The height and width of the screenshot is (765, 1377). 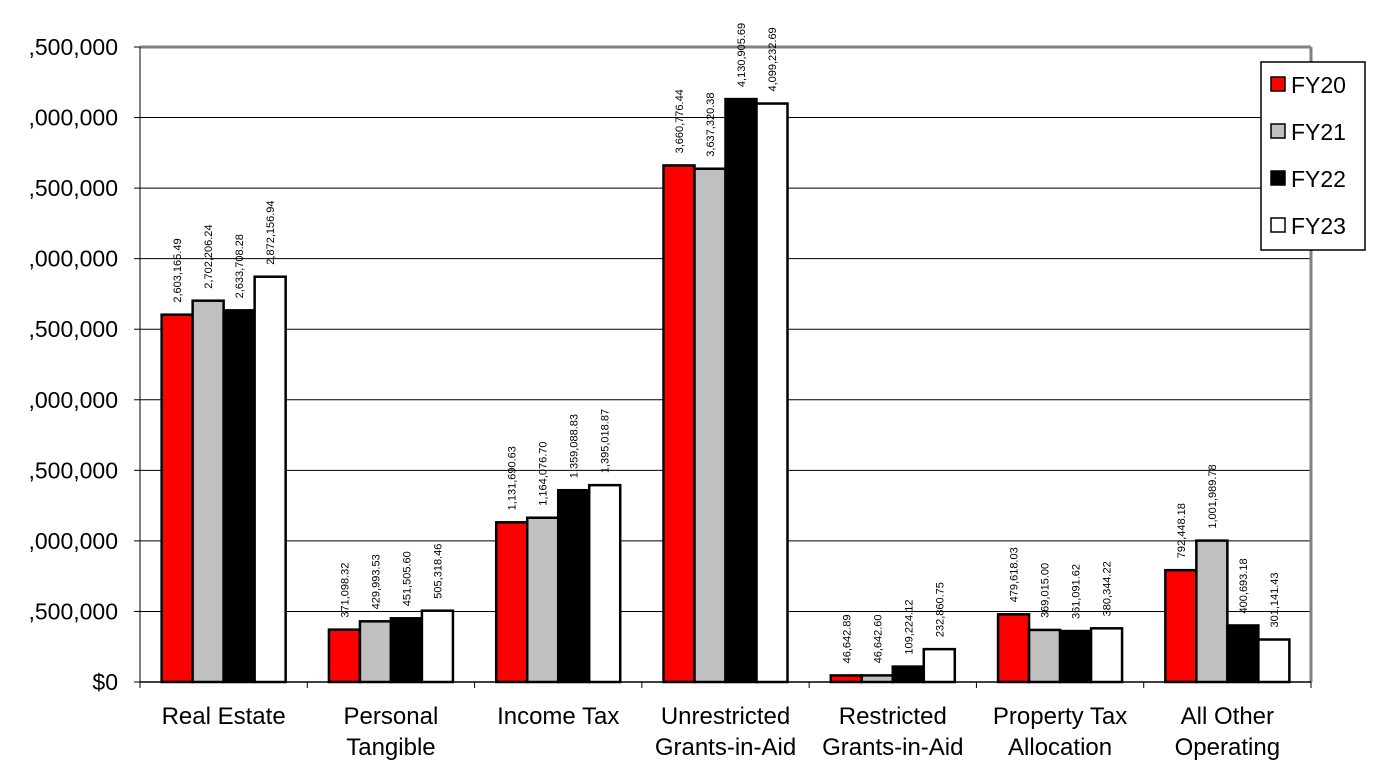 I want to click on data-label: 4,130,905.69, so click(x=742, y=55).